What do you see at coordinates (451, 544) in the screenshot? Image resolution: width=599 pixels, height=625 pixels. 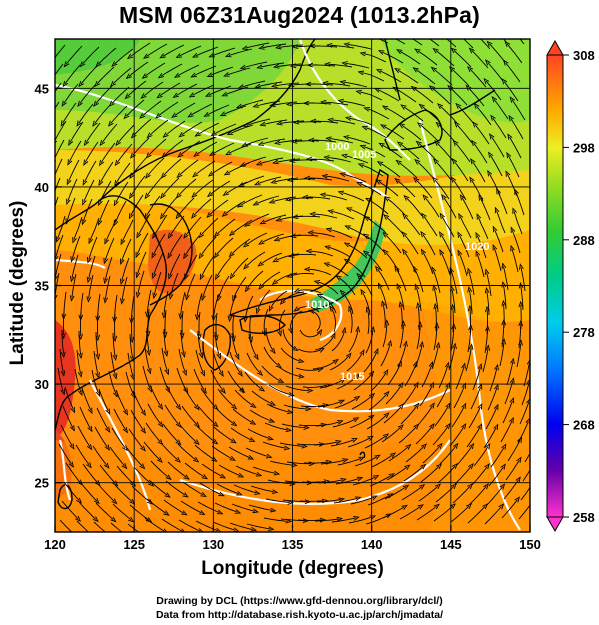 I see `x-tick-label: 145` at bounding box center [451, 544].